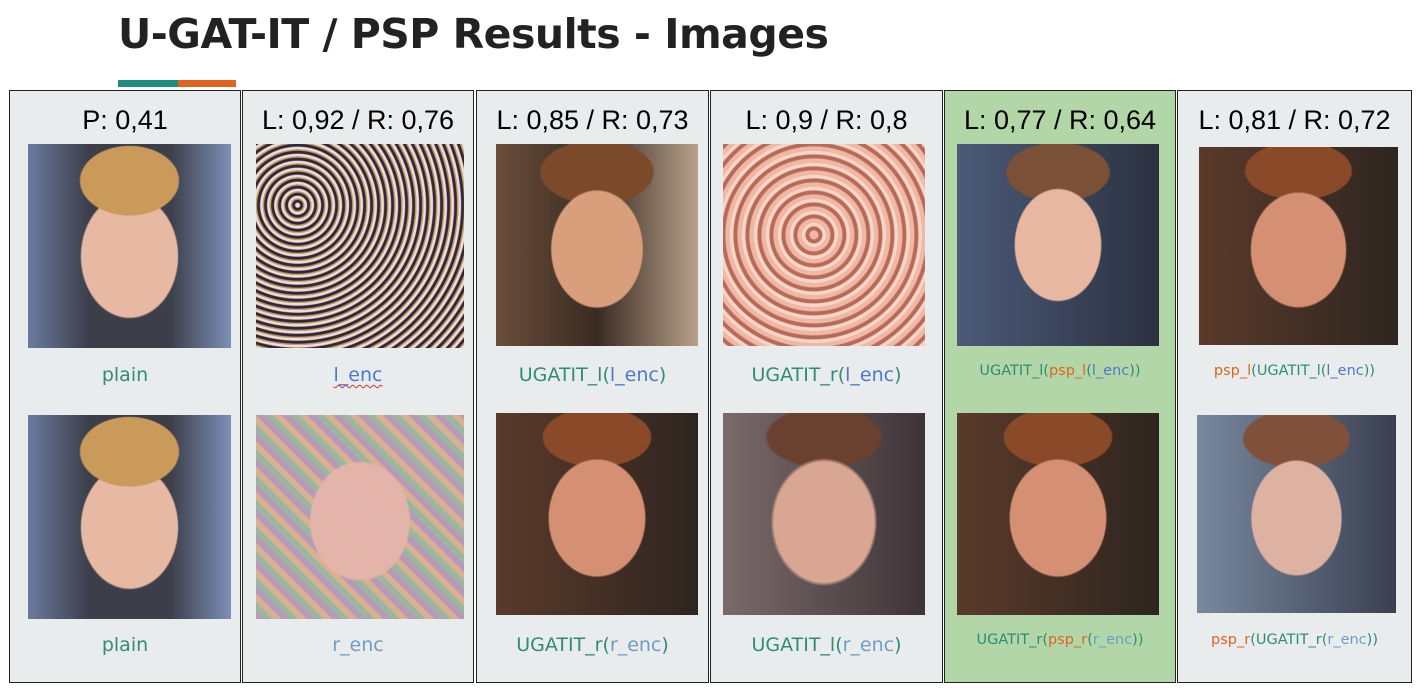 This screenshot has width=1424, height=700. I want to click on page-title: U-GAT-IT / PSP Results - Images, so click(473, 34).